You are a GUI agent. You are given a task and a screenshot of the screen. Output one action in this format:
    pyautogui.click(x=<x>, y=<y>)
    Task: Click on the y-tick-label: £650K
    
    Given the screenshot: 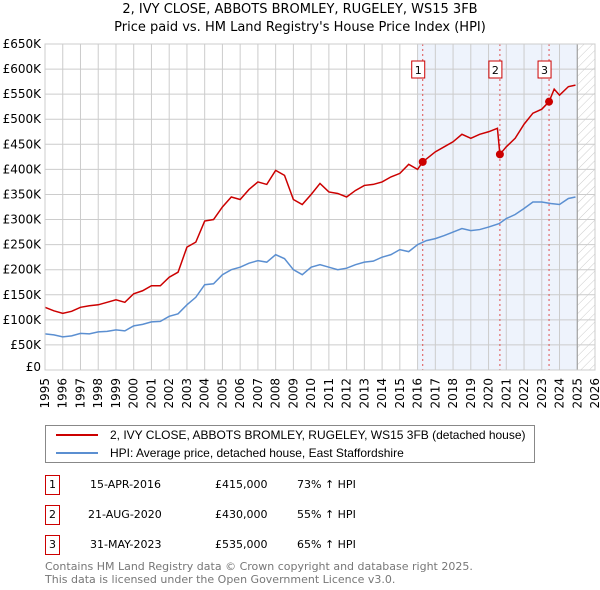 What is the action you would take?
    pyautogui.click(x=23, y=44)
    